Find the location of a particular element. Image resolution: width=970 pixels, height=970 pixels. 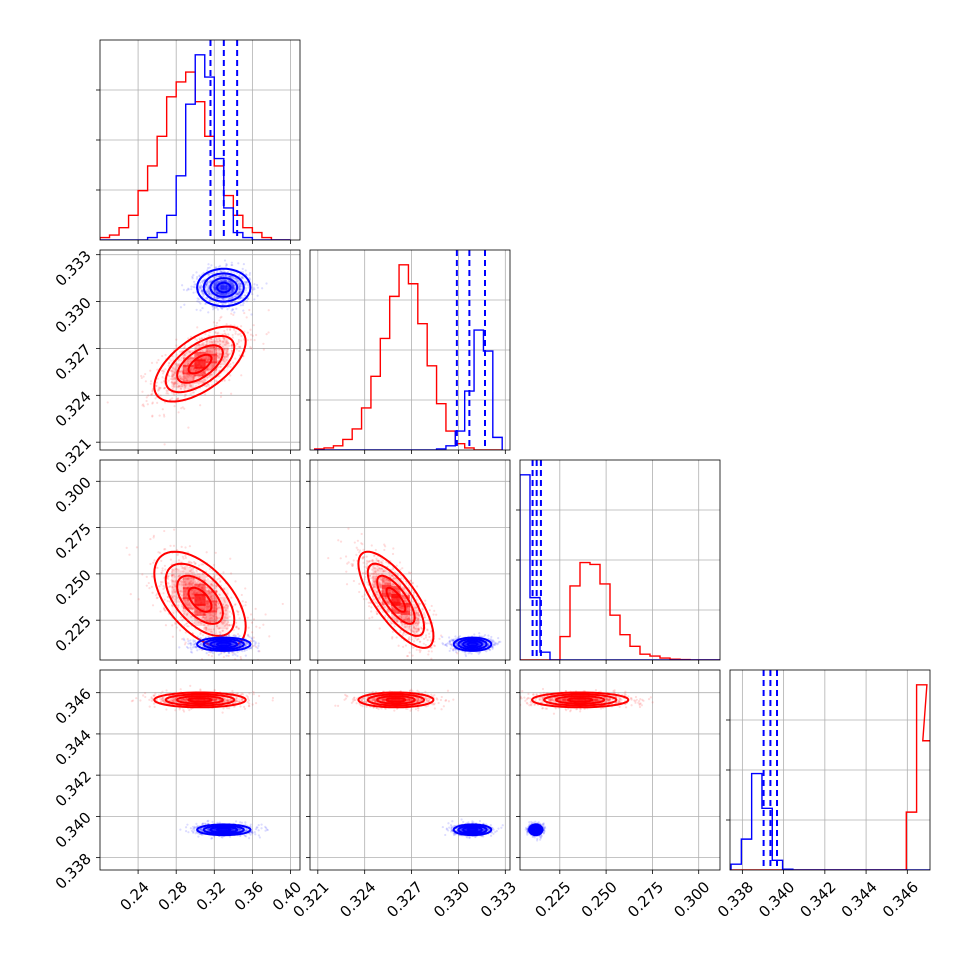

tick-label-y: 0.250 is located at coordinates (73, 587).